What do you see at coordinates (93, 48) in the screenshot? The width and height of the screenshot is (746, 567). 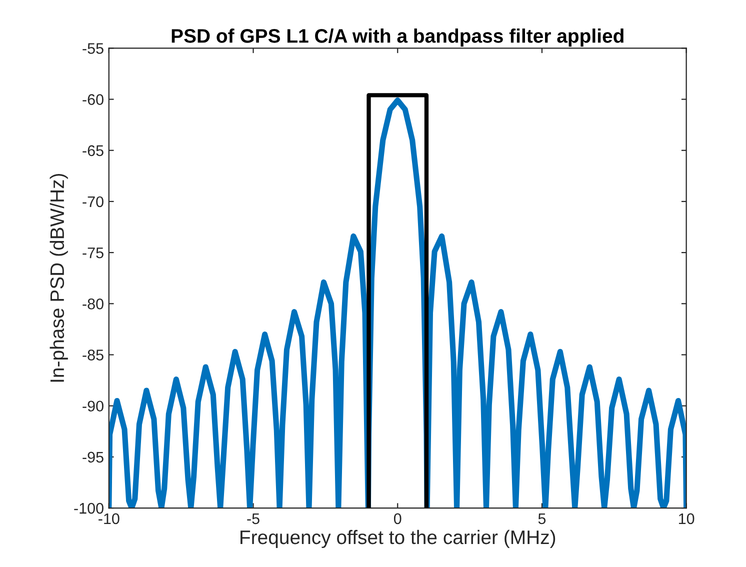 I see `y-tick-label: -55` at bounding box center [93, 48].